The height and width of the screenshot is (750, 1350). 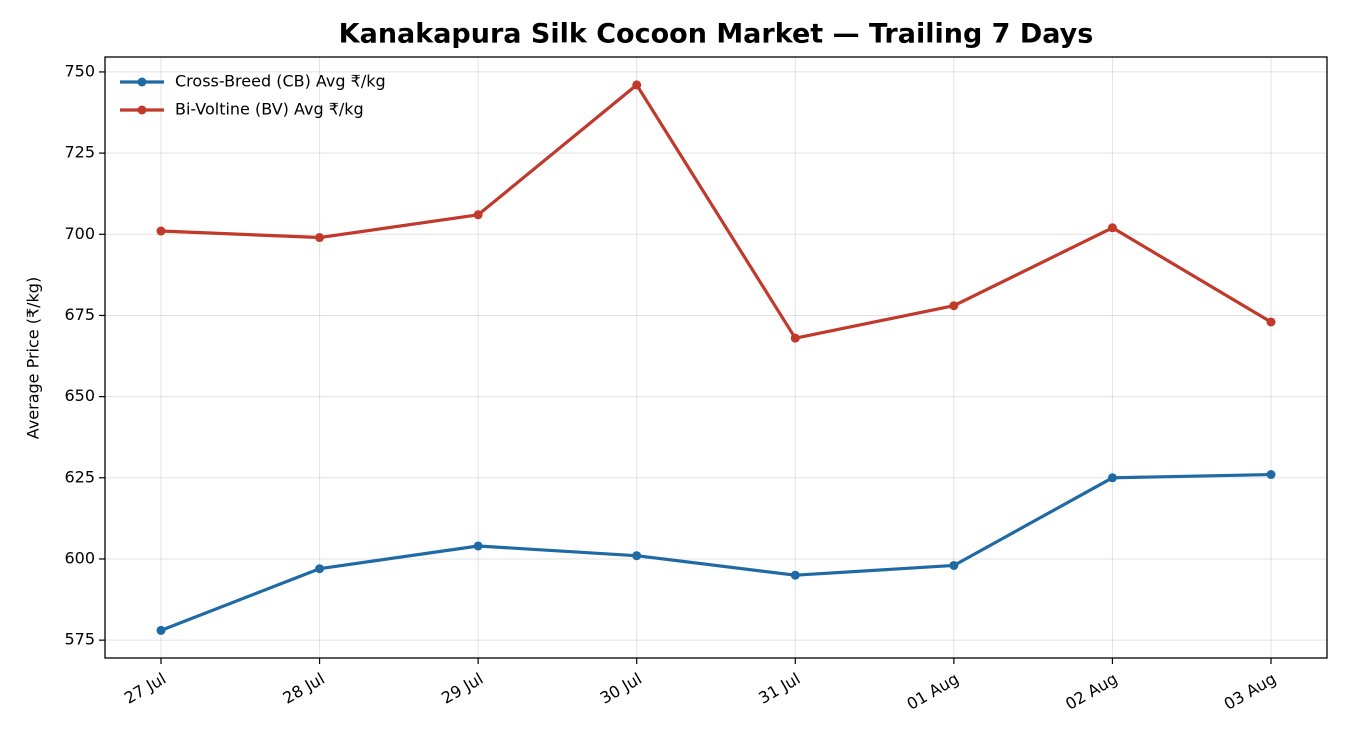 I want to click on y-tick-label: 575, so click(x=79, y=639).